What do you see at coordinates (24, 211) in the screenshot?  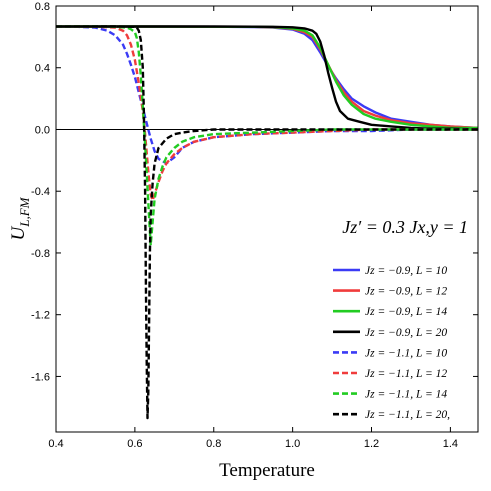 I see `y-axis-label-sub: L,FM` at bounding box center [24, 211].